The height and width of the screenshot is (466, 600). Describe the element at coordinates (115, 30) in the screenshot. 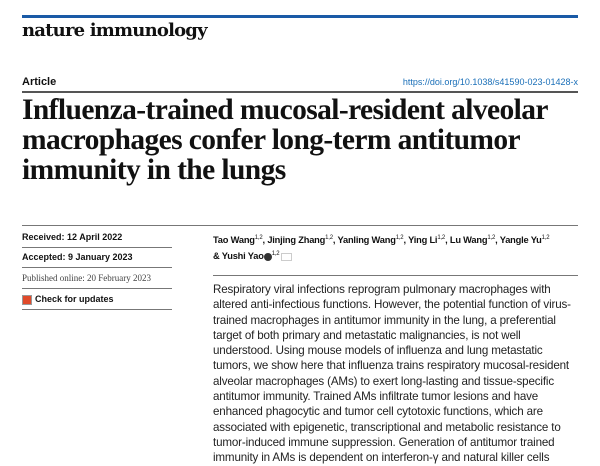

I see `journal-name: nature immunology` at that location.